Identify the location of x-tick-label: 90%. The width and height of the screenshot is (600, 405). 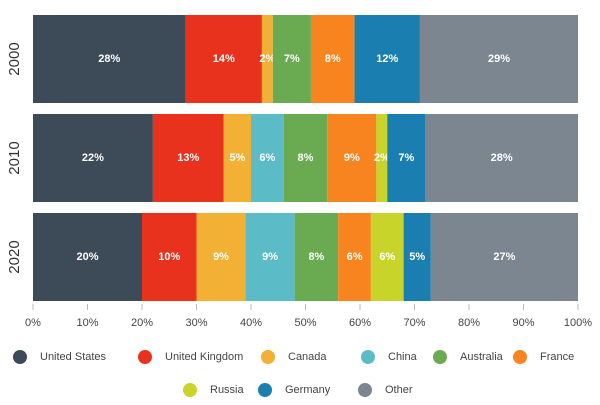
(523, 323).